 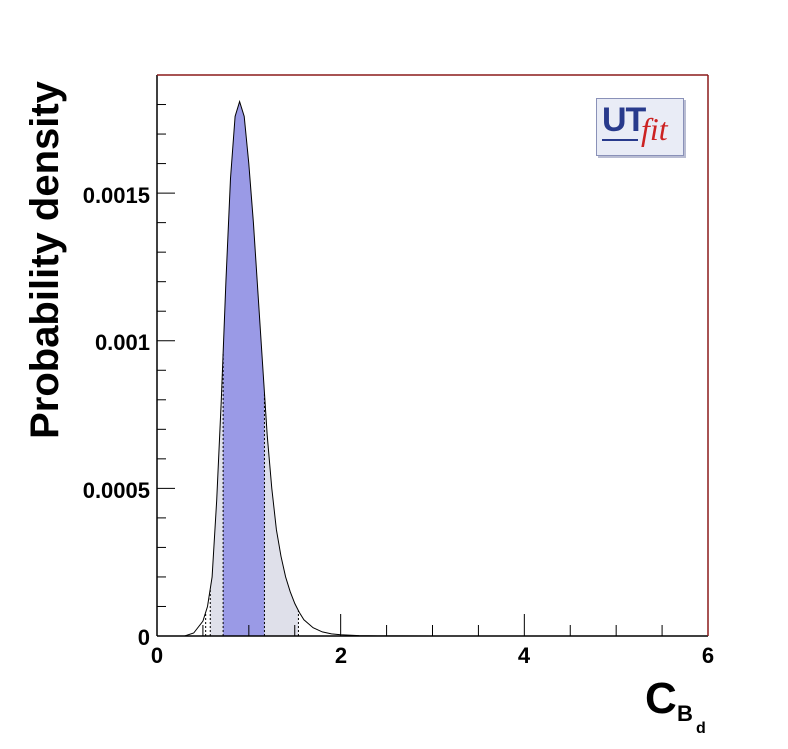 I want to click on x-axis-title: C B d, so click(x=675, y=705).